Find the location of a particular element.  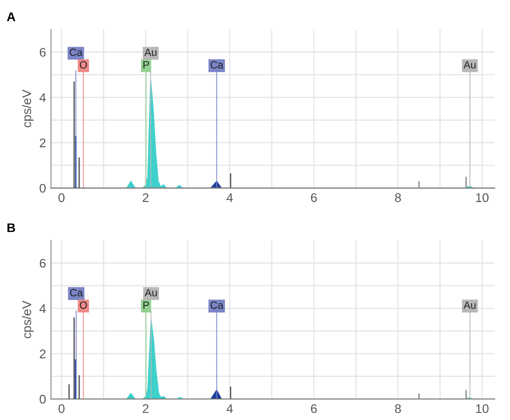

chart-title: A is located at coordinates (11, 17).